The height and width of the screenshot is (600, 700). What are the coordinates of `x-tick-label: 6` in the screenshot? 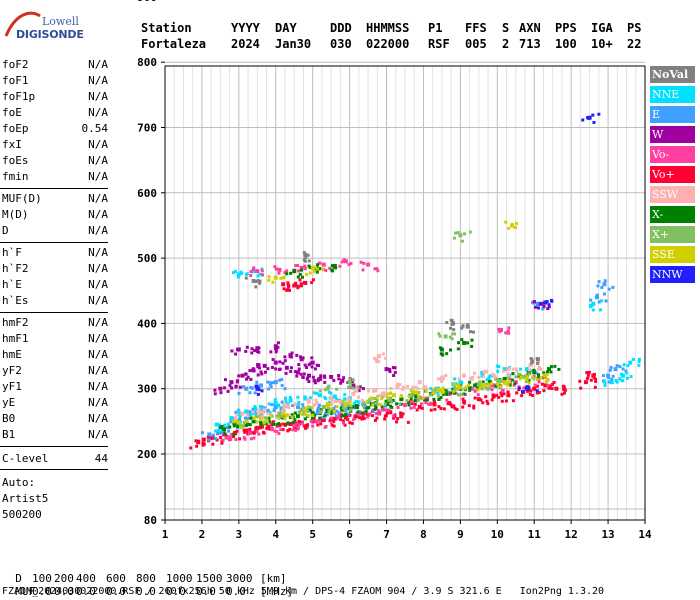 It's located at (349, 534).